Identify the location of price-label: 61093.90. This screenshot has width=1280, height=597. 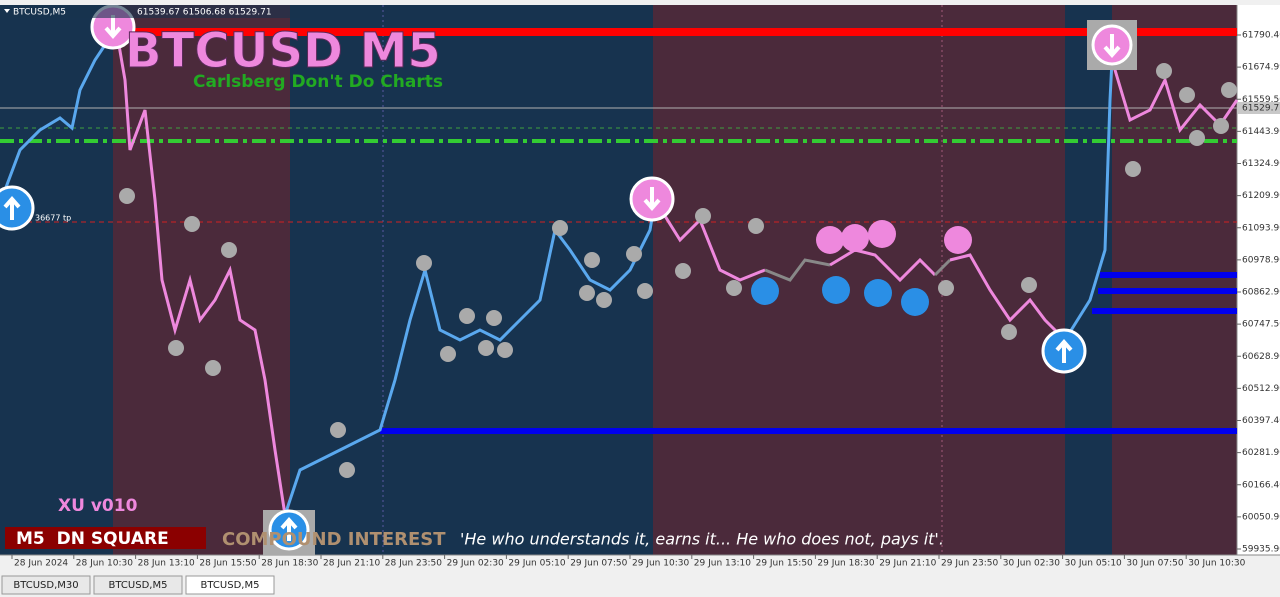
(1261, 228).